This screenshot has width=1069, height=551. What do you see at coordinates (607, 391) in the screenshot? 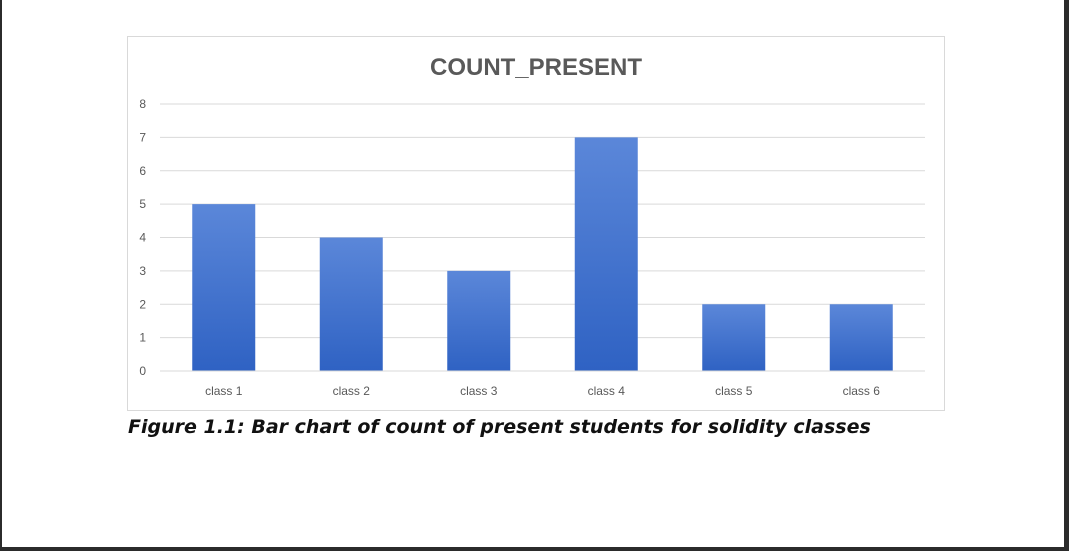
I see `x-tick-label: class 4` at bounding box center [607, 391].